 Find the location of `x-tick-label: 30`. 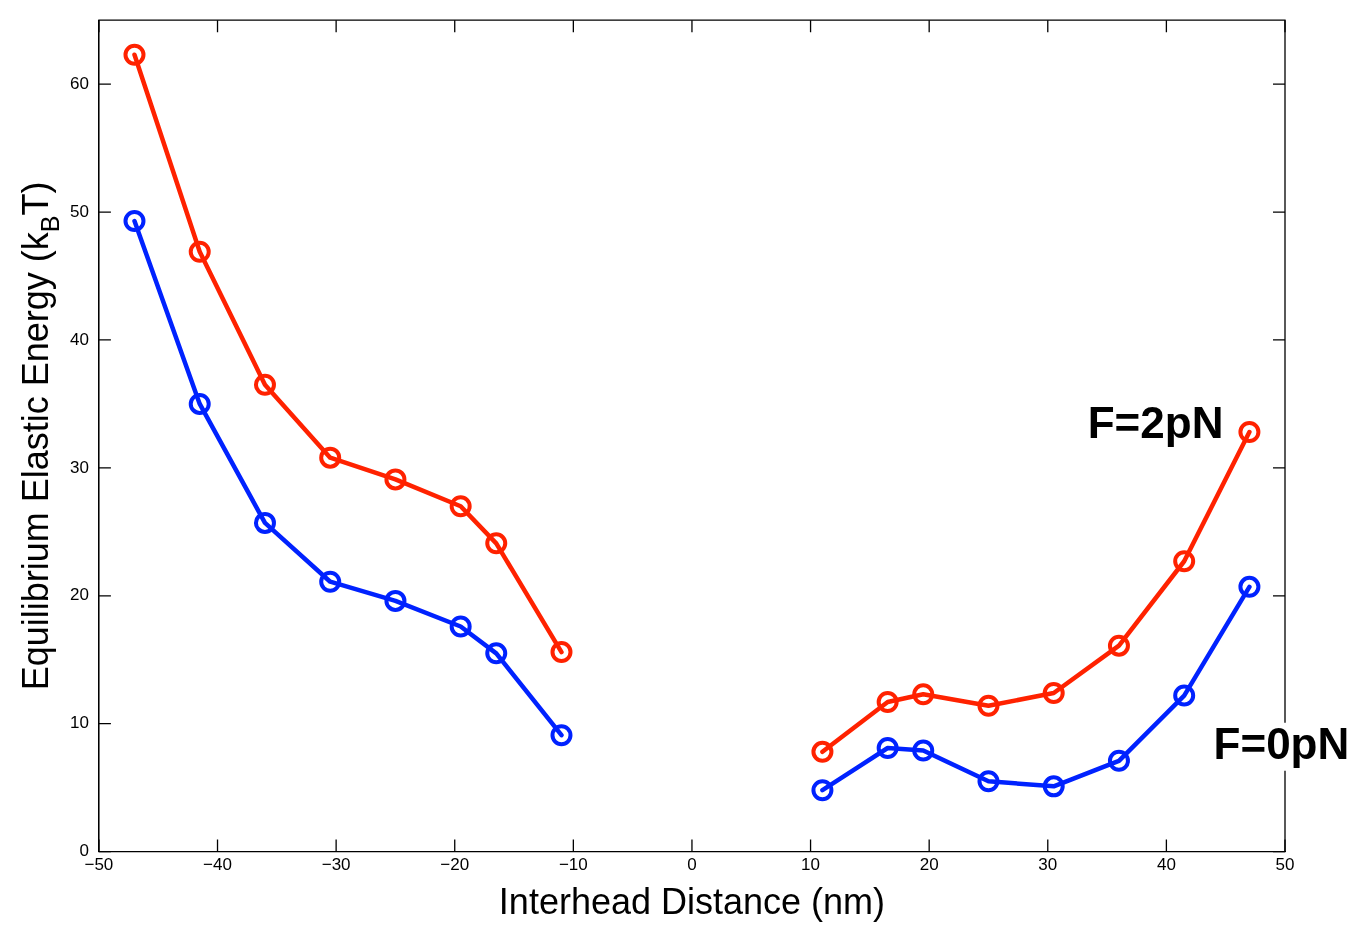

x-tick-label: 30 is located at coordinates (1048, 865).